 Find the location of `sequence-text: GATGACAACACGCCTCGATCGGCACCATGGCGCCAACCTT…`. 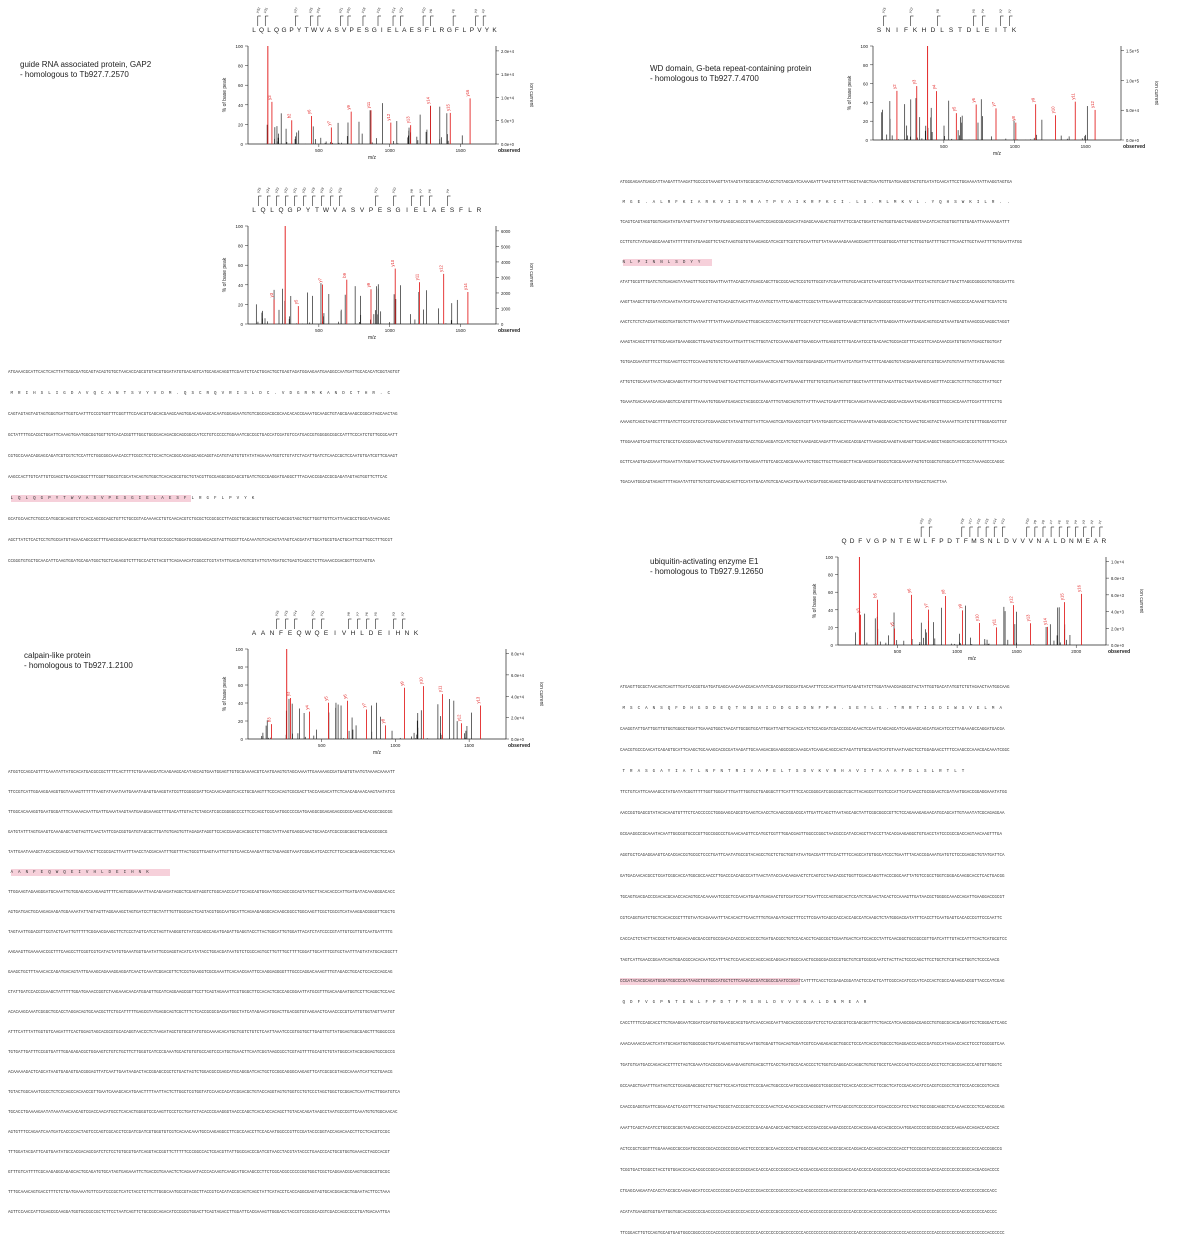

sequence-text: GATGACAACACGCCTCGATCGGCACCATGGCGCCAACCTT… is located at coordinates (812, 877).